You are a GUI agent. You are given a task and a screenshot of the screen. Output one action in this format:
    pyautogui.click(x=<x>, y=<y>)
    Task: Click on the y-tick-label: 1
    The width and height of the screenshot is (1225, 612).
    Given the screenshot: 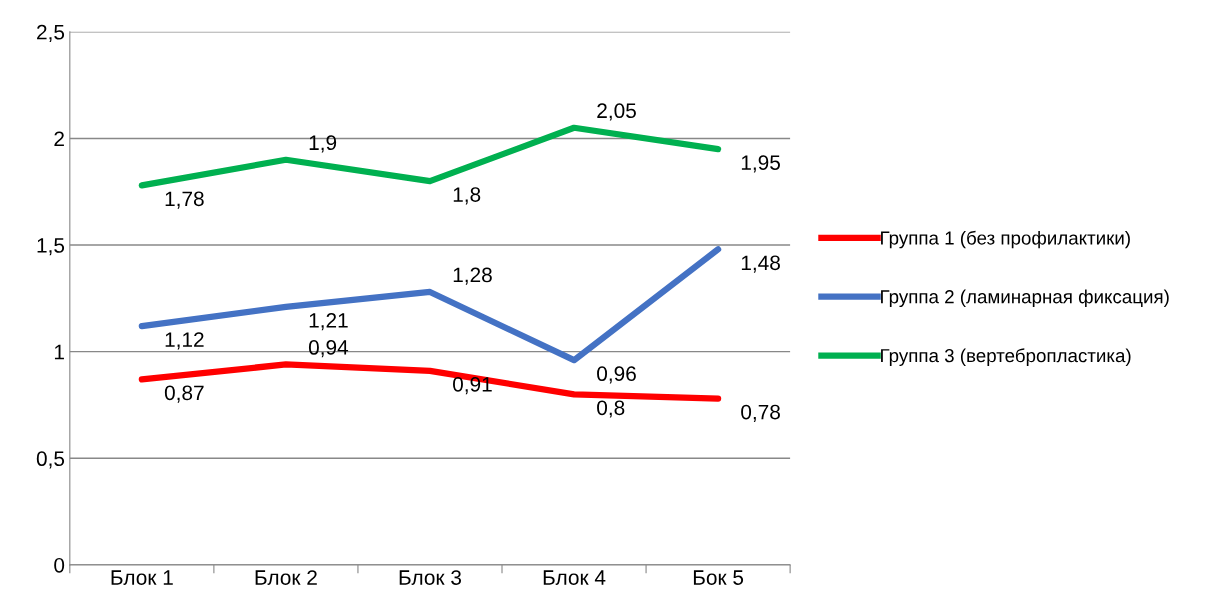 What is the action you would take?
    pyautogui.click(x=59, y=352)
    